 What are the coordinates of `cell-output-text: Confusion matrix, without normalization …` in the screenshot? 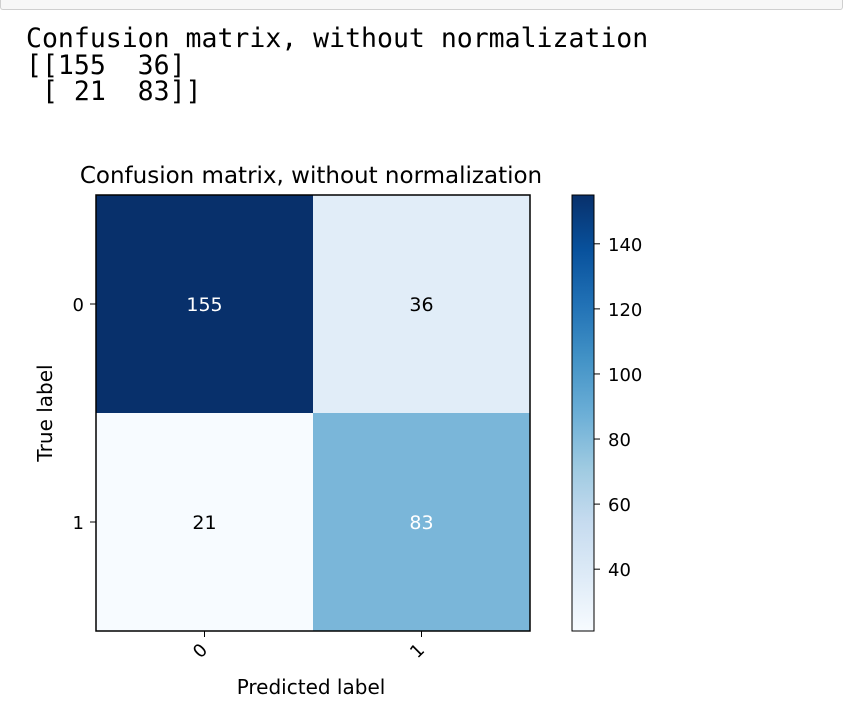 It's located at (337, 65).